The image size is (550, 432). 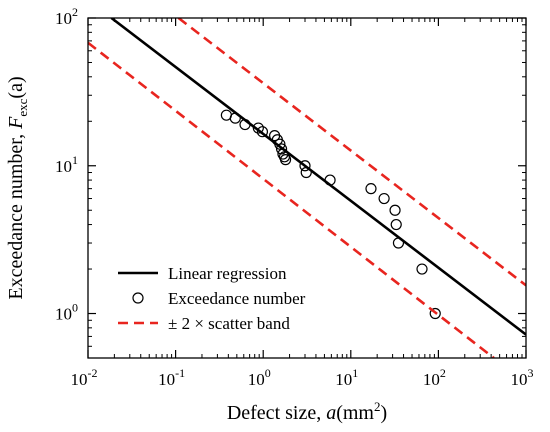 I want to click on x-tick-label: 10⁻², so click(x=84, y=377).